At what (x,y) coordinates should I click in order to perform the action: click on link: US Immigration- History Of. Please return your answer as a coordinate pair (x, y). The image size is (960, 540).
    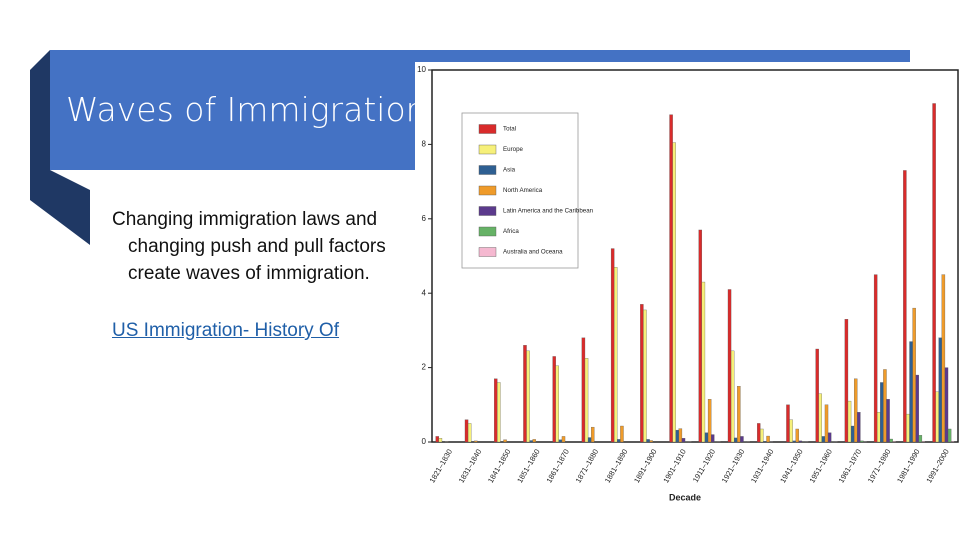
    Looking at the image, I should click on (225, 330).